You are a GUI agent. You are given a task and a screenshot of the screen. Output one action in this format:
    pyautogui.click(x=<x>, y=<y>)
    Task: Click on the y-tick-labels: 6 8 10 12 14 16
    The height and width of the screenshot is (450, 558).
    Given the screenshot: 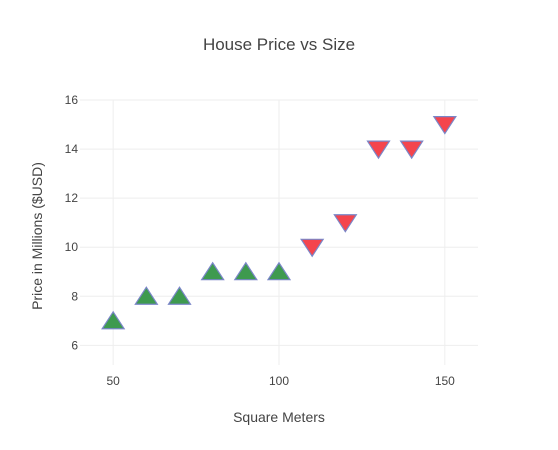 What is the action you would take?
    pyautogui.click(x=72, y=222)
    